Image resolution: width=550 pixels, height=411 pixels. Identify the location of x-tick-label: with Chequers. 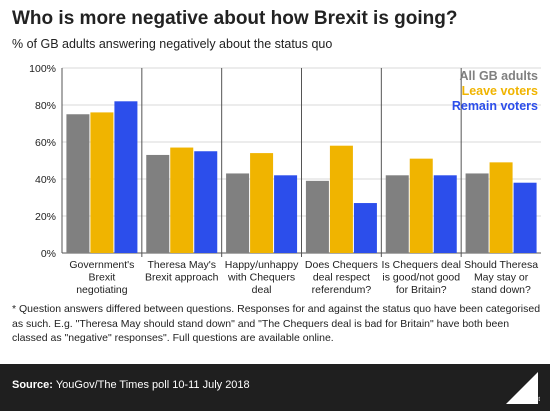
(261, 278).